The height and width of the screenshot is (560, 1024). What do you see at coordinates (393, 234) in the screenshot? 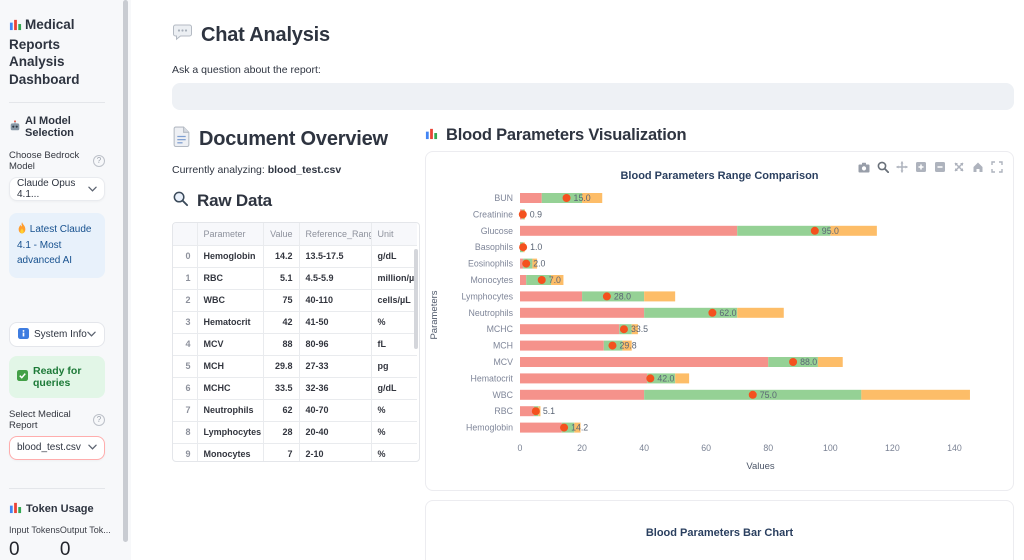
I see `column-header: Unit` at bounding box center [393, 234].